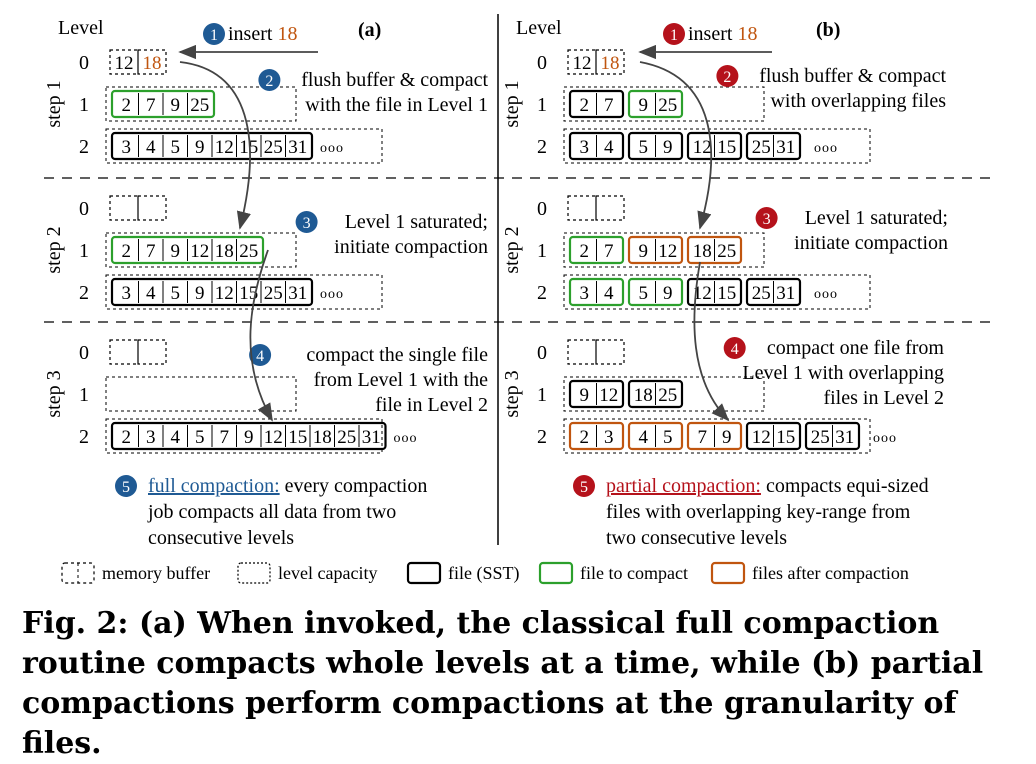  I want to click on note-text: file in Level 2, so click(431, 405).